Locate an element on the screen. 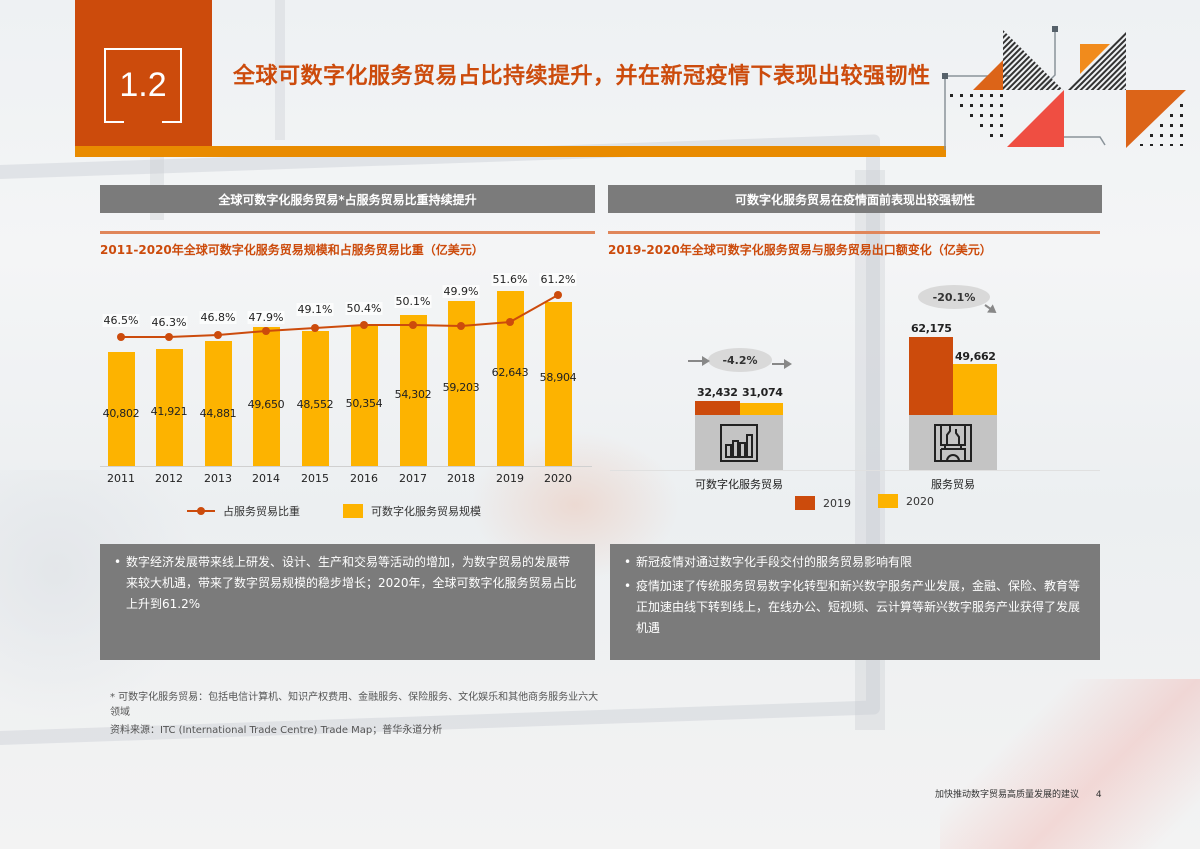 This screenshot has height=849, width=1200. bar-2015 is located at coordinates (315, 398).